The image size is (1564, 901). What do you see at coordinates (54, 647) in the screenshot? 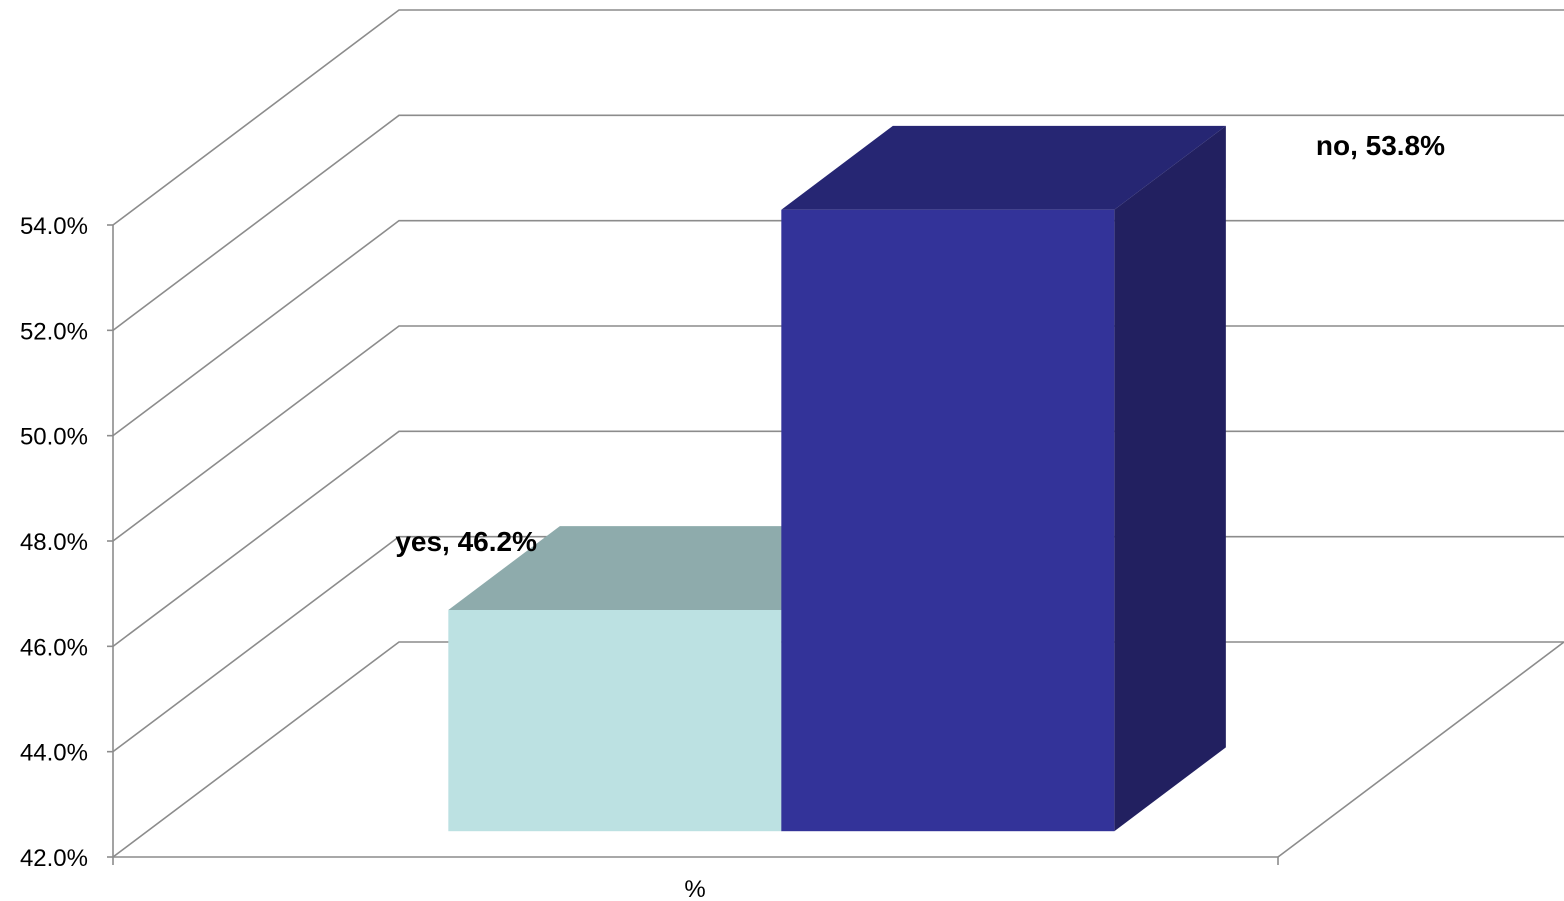
I see `y-tick-label: 46.0%` at bounding box center [54, 647].